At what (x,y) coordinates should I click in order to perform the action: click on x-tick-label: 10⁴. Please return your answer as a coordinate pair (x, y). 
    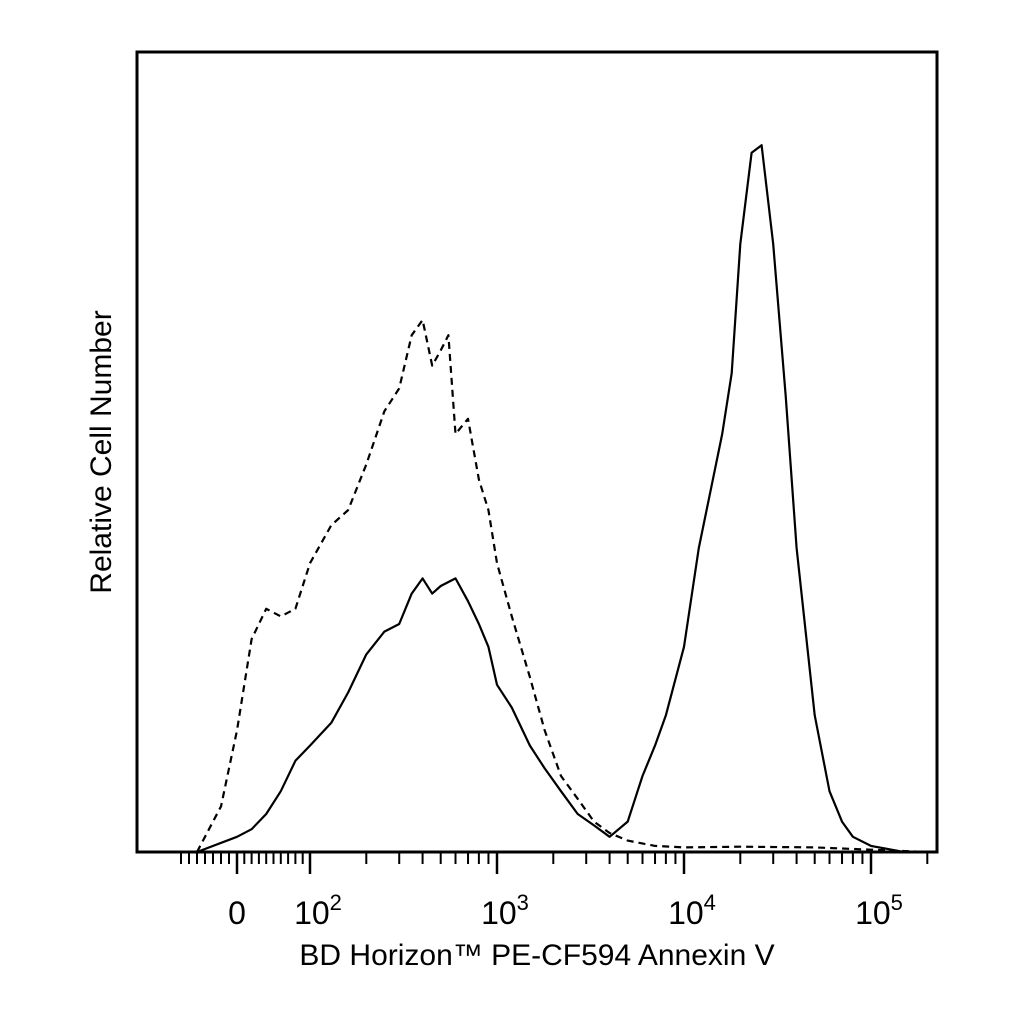
    Looking at the image, I should click on (692, 910).